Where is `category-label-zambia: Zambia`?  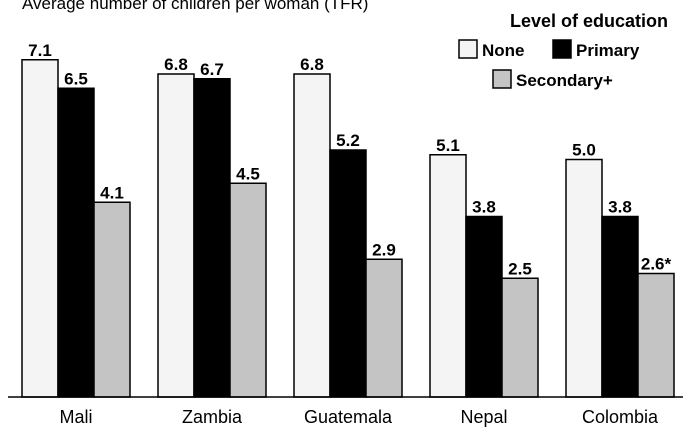 category-label-zambia: Zambia is located at coordinates (212, 417).